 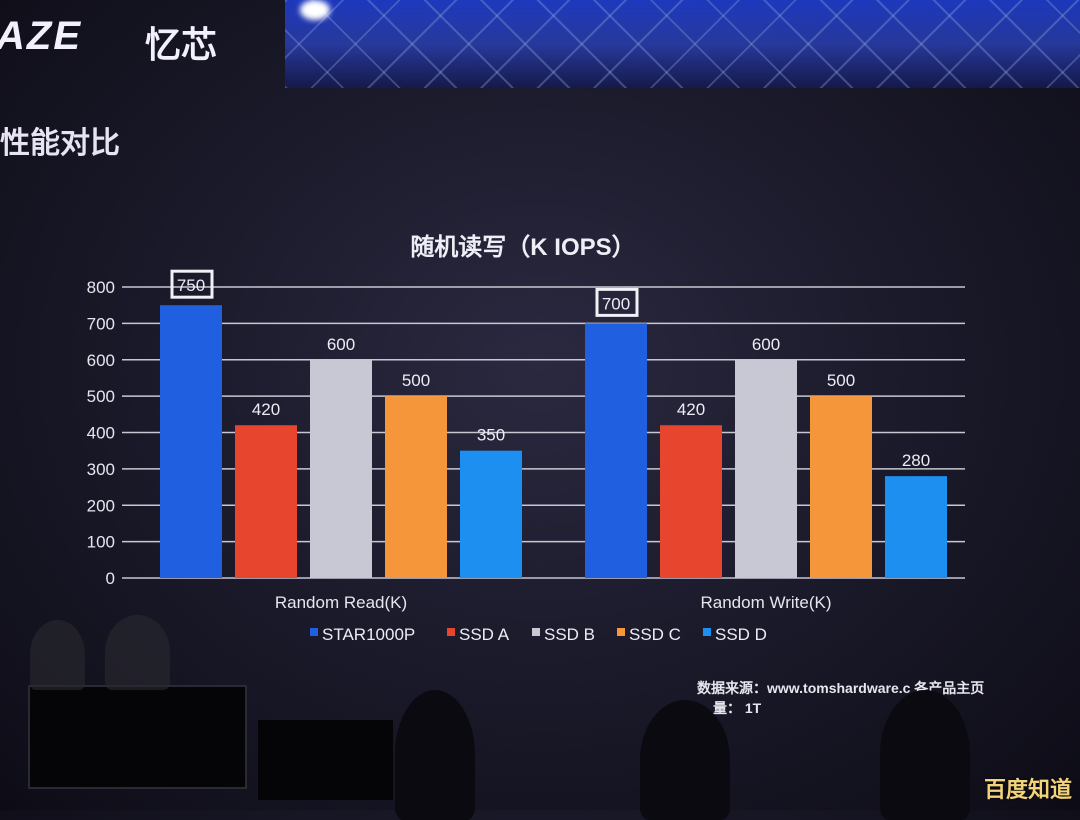 What do you see at coordinates (737, 708) in the screenshot?
I see `capacity-line: 量： 1T` at bounding box center [737, 708].